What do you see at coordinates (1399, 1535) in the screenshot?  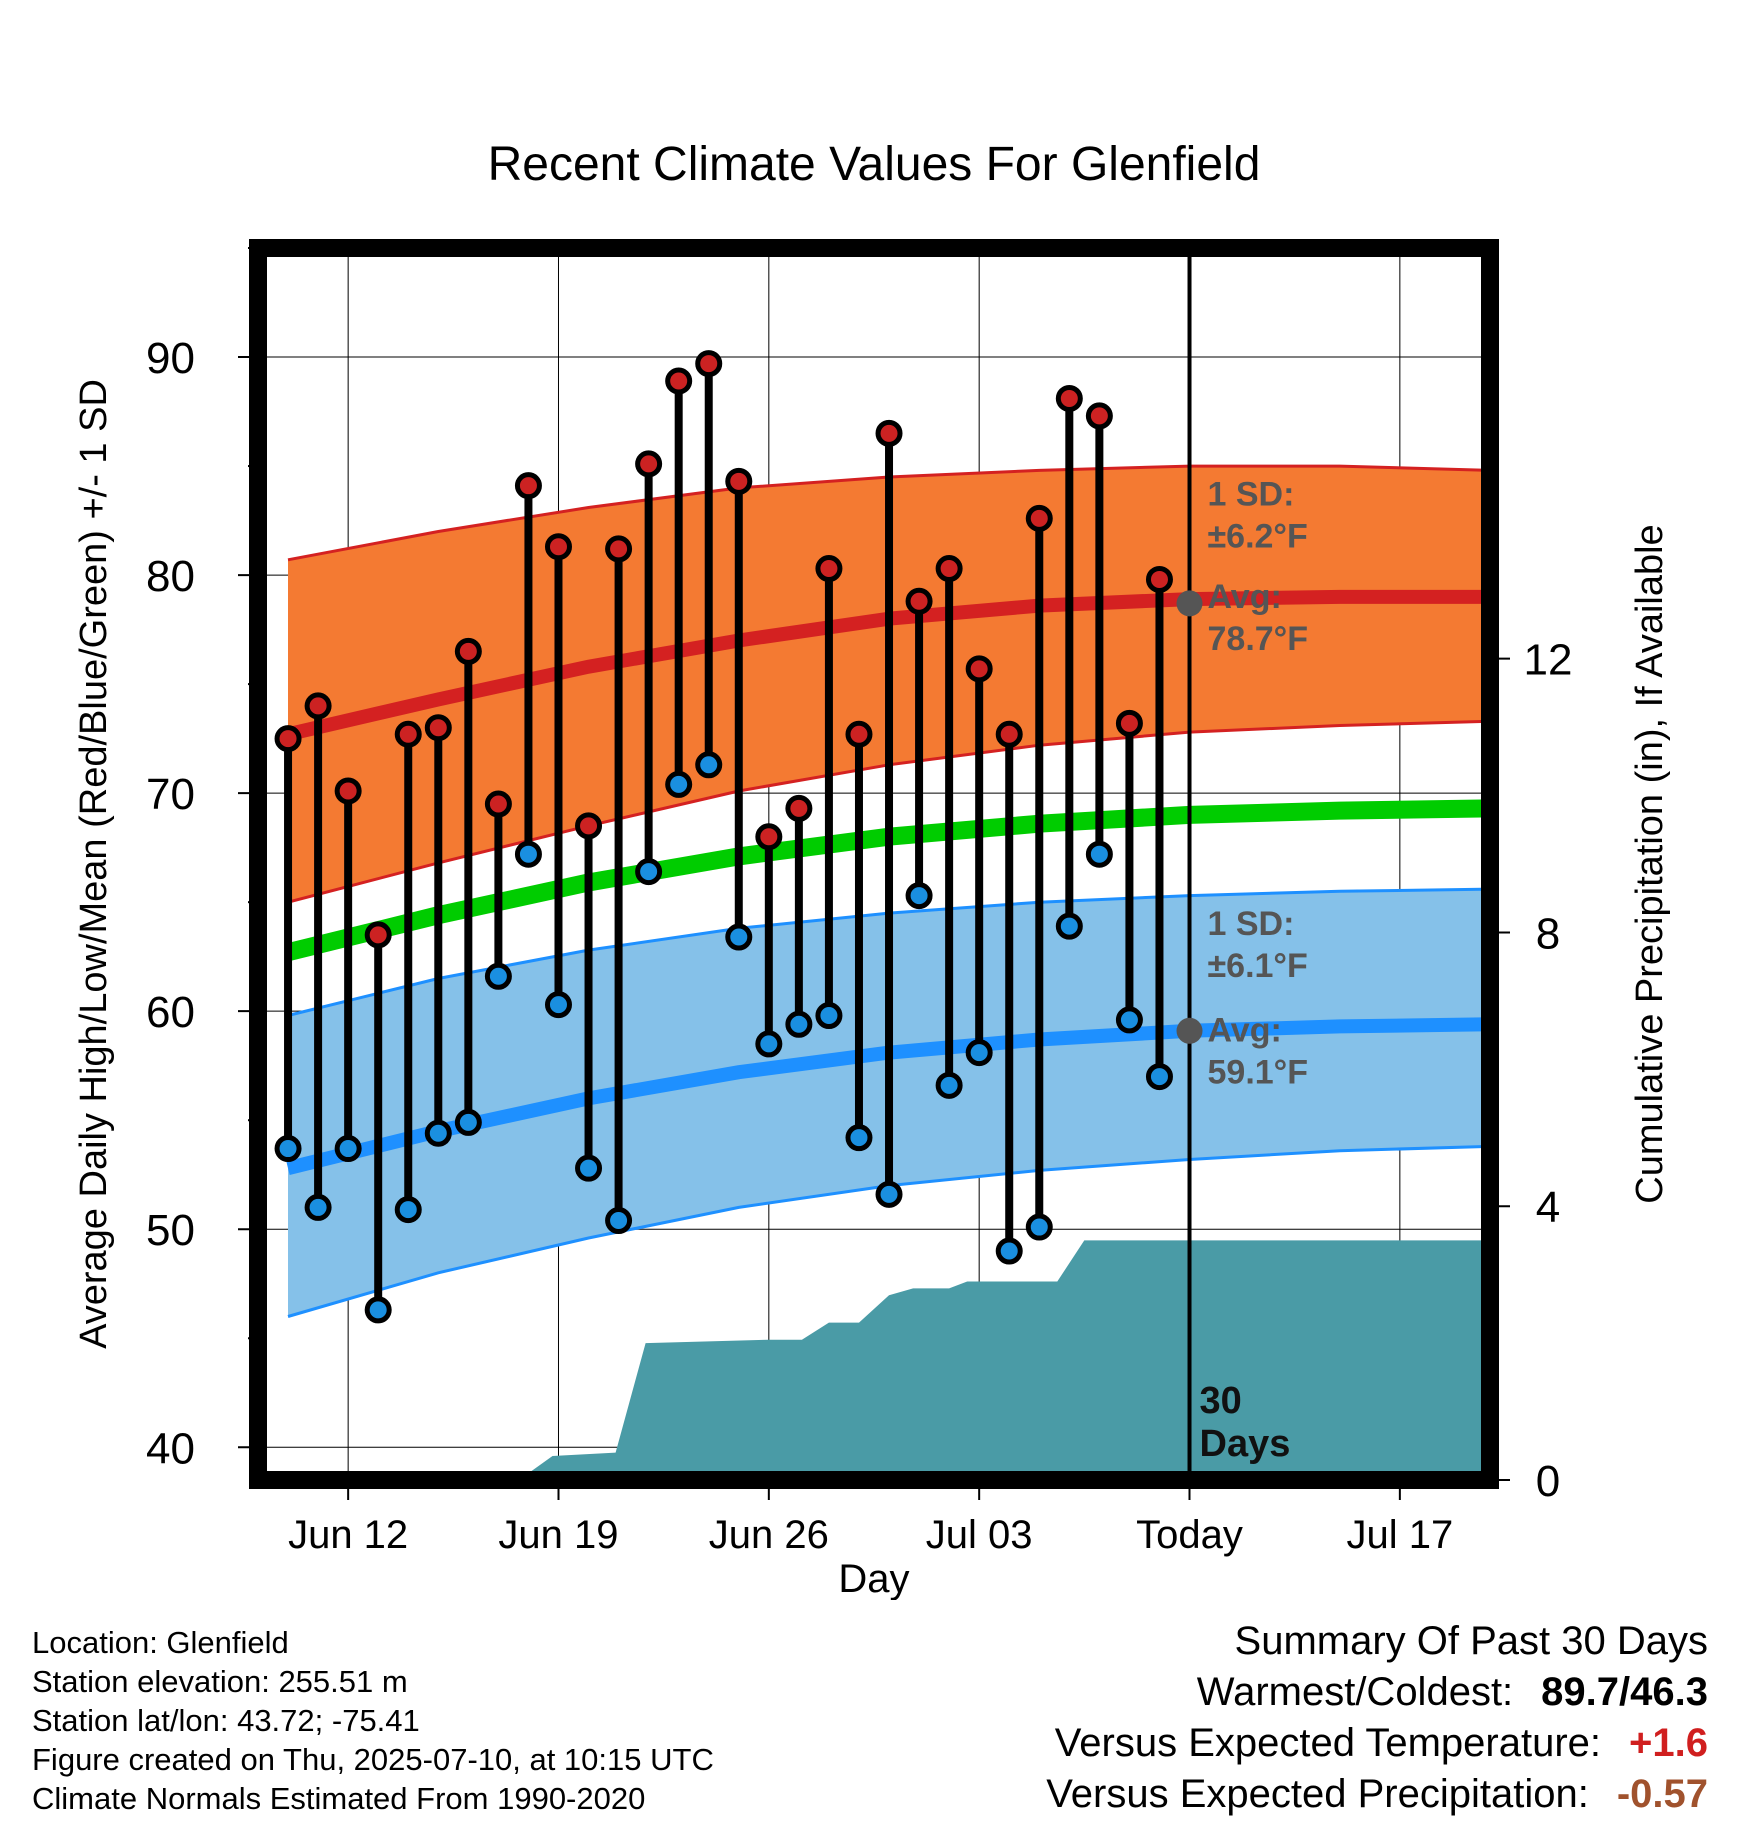 I see `x-tick-label: Jul 17` at bounding box center [1399, 1535].